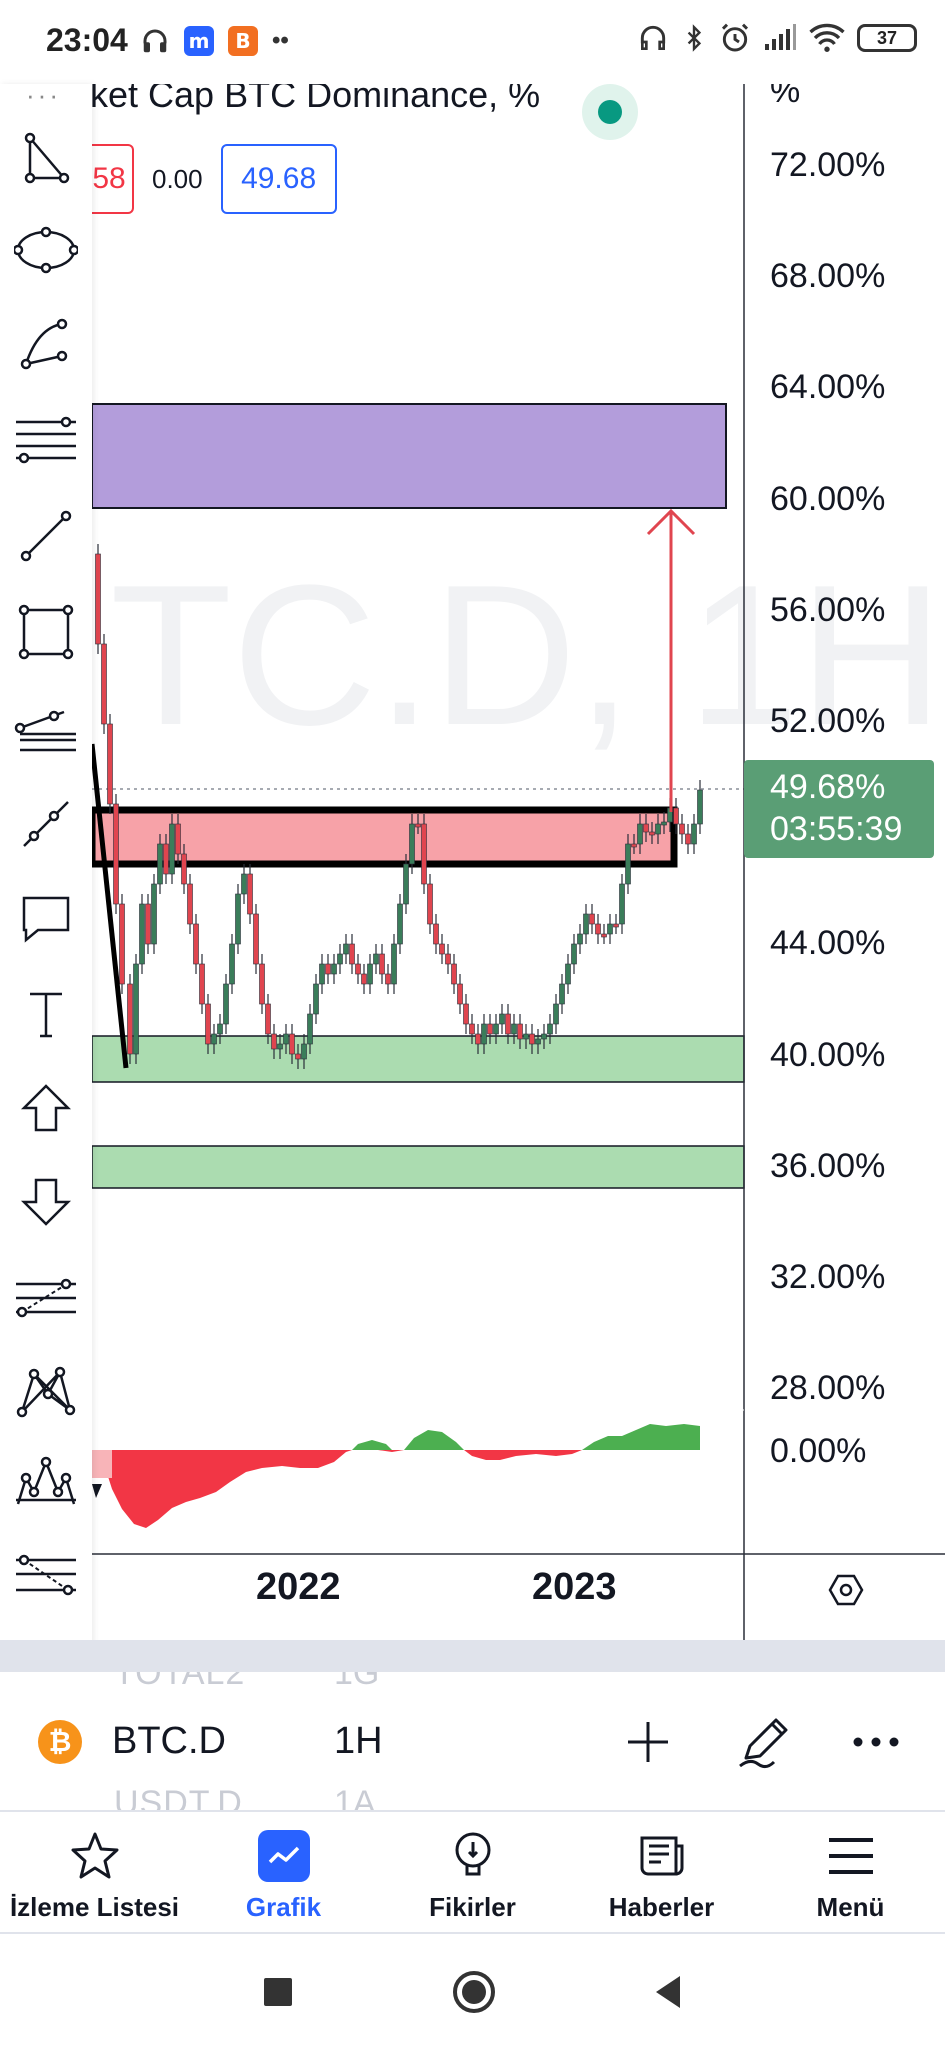 The height and width of the screenshot is (2048, 945). Describe the element at coordinates (222, 1489) in the screenshot. I see `oscillator-negative-area` at that location.